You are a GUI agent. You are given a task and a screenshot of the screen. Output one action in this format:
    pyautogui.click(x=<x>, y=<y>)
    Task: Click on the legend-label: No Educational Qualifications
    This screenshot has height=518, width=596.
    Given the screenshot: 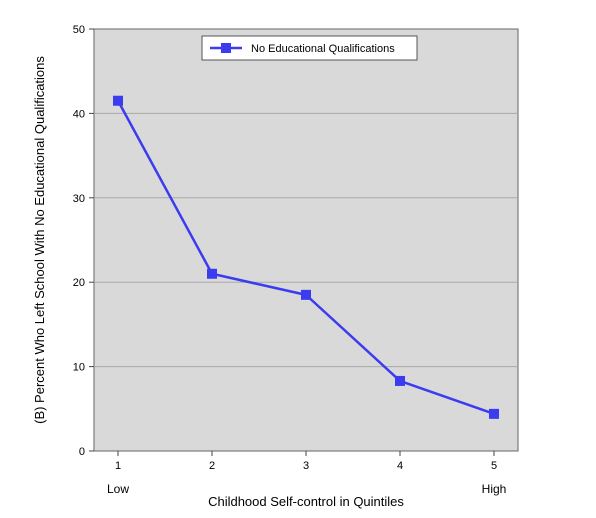 What is the action you would take?
    pyautogui.click(x=323, y=49)
    